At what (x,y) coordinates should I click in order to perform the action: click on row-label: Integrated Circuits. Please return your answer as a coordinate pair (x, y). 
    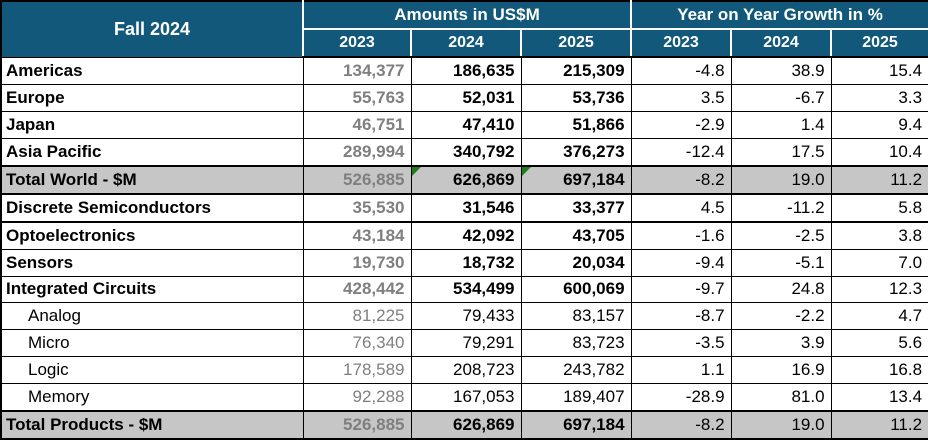
    Looking at the image, I should click on (152, 289).